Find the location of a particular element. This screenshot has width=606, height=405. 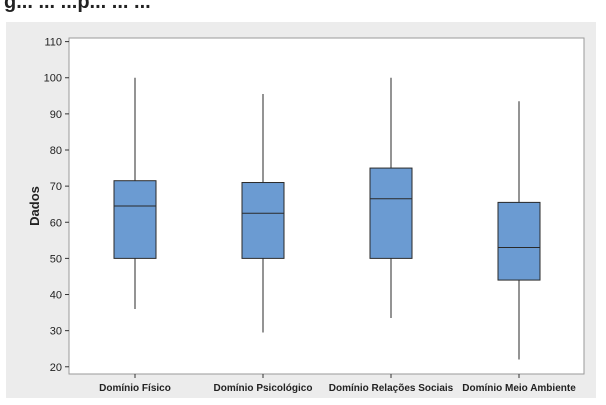

y-tick-label: 70 is located at coordinates (56, 187).